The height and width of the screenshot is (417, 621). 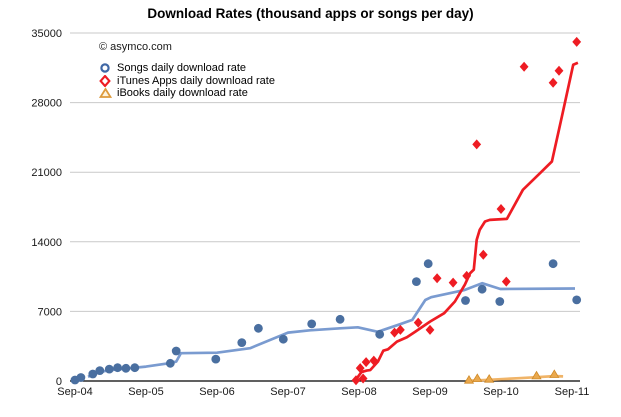 What do you see at coordinates (572, 392) in the screenshot?
I see `x-tick-label: Sep-11` at bounding box center [572, 392].